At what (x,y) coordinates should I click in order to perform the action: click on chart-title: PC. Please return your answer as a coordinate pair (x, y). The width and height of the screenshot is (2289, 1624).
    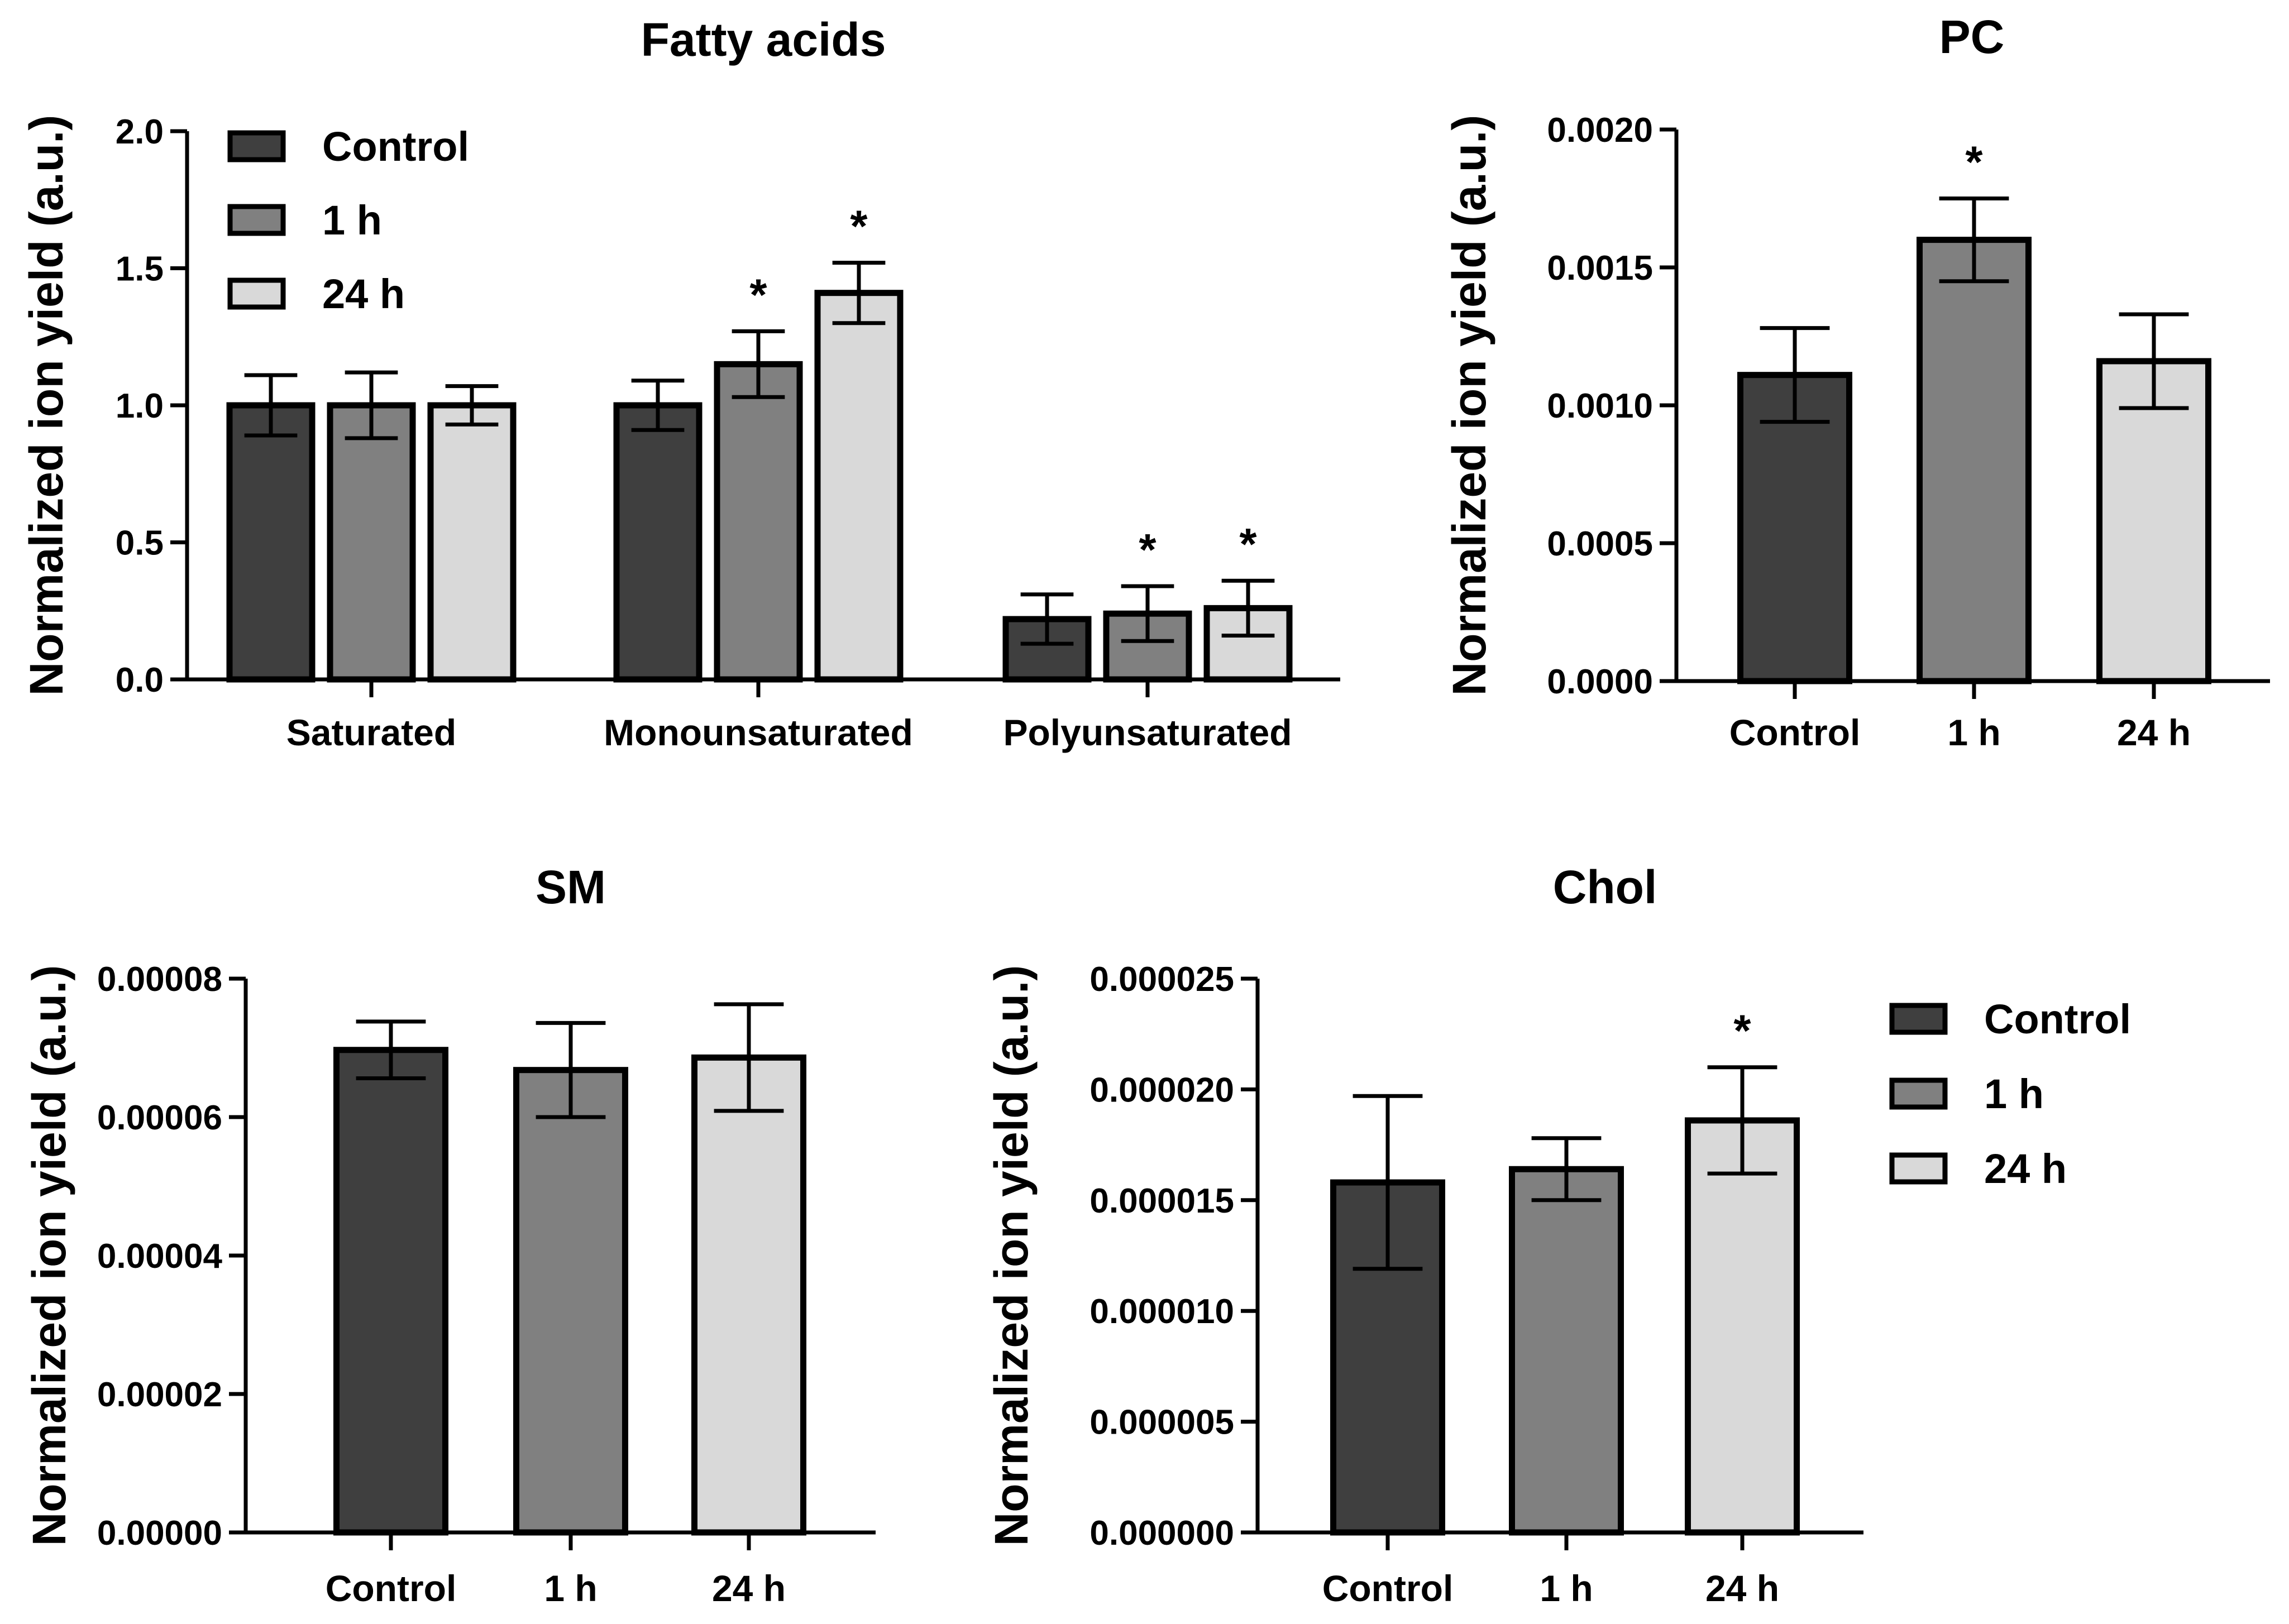
    Looking at the image, I should click on (1972, 37).